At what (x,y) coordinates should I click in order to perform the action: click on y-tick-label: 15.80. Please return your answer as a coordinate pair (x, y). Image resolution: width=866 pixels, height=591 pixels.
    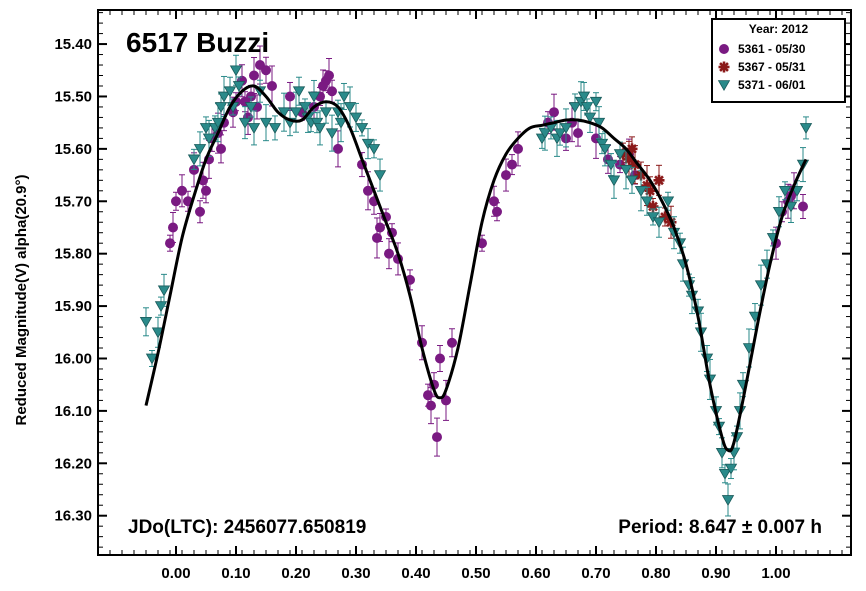
    Looking at the image, I should click on (73, 254).